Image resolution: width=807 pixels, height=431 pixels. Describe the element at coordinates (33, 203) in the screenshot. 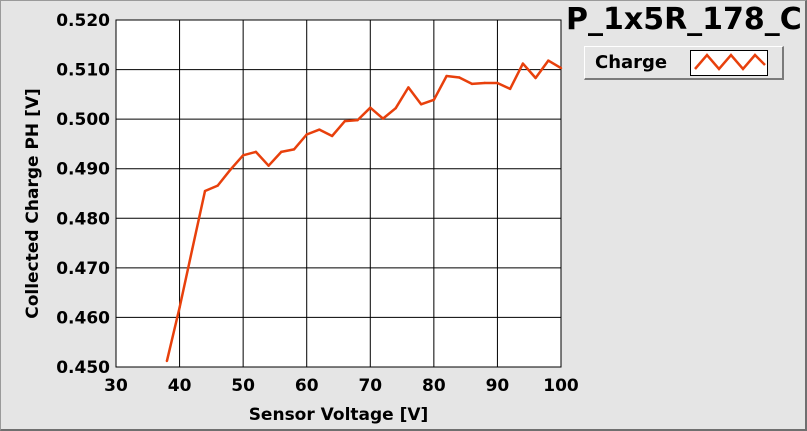

I see `y-axis-title: Collected Charge PH [V]` at that location.